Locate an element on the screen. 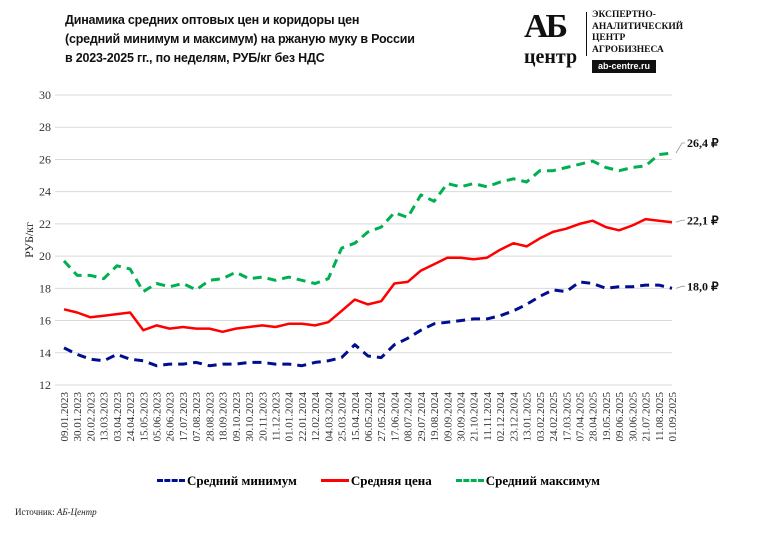  x-tick-label: 13.03.2023 is located at coordinates (105, 417).